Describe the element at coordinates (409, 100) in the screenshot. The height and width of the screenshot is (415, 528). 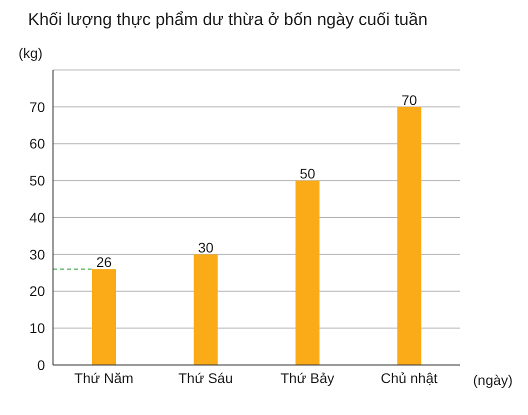
I see `data-label: 70` at that location.